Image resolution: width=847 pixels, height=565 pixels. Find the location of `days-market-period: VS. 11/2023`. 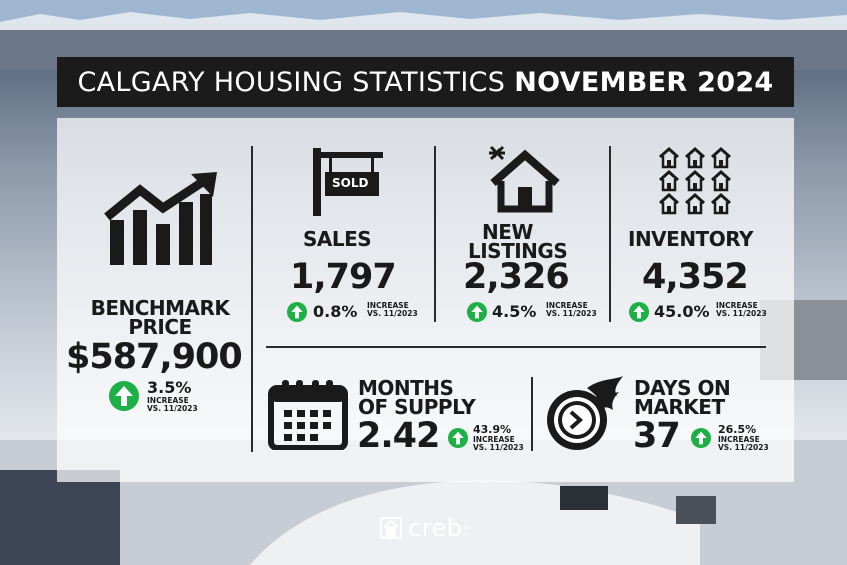

days-market-period: VS. 11/2023 is located at coordinates (743, 447).